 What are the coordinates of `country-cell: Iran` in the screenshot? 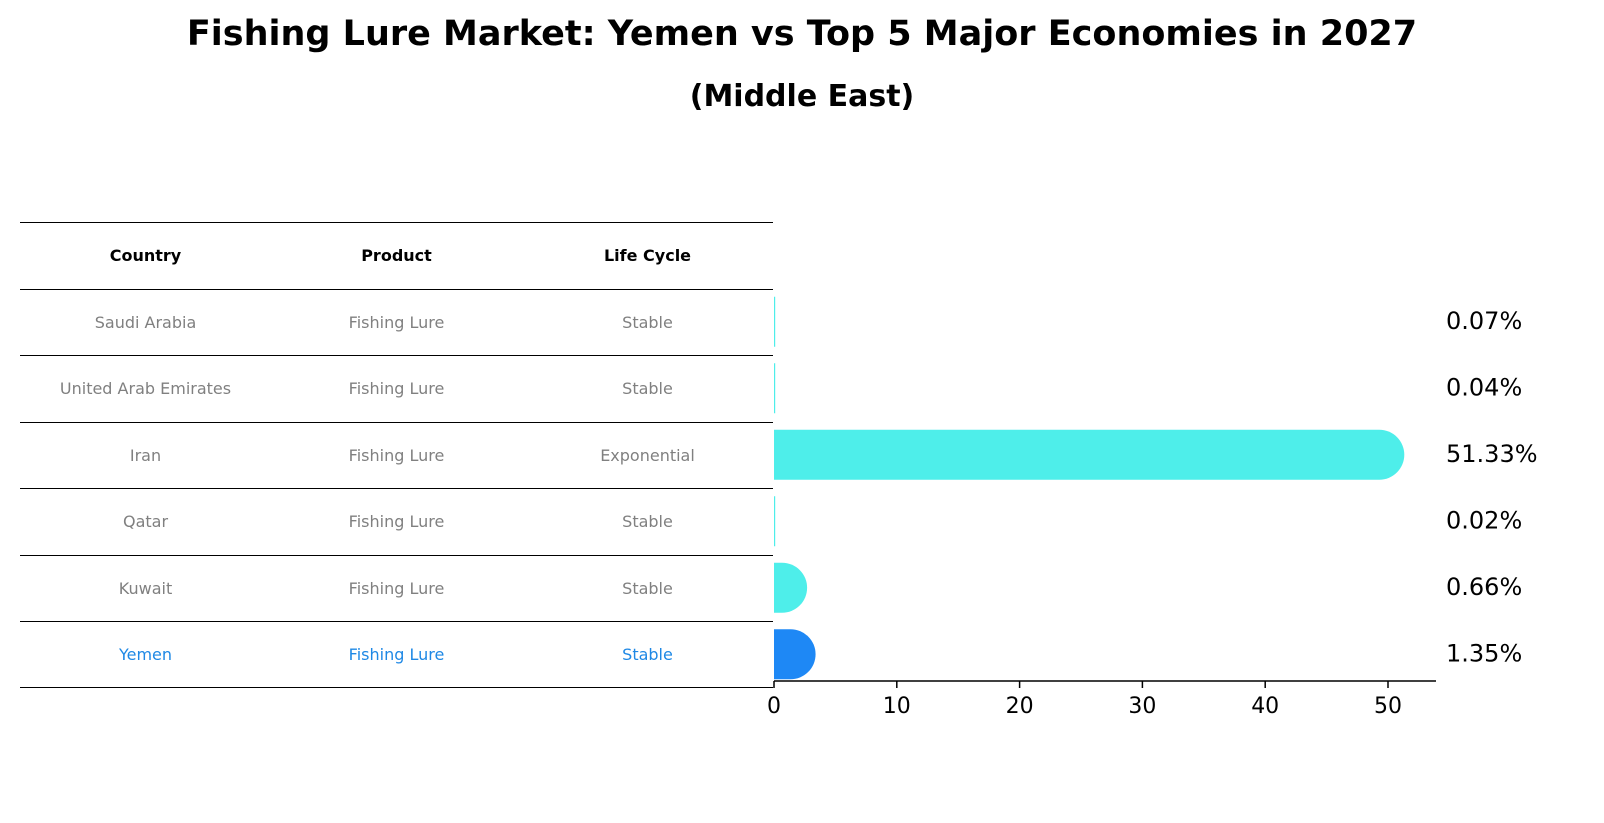 It's located at (145, 455).